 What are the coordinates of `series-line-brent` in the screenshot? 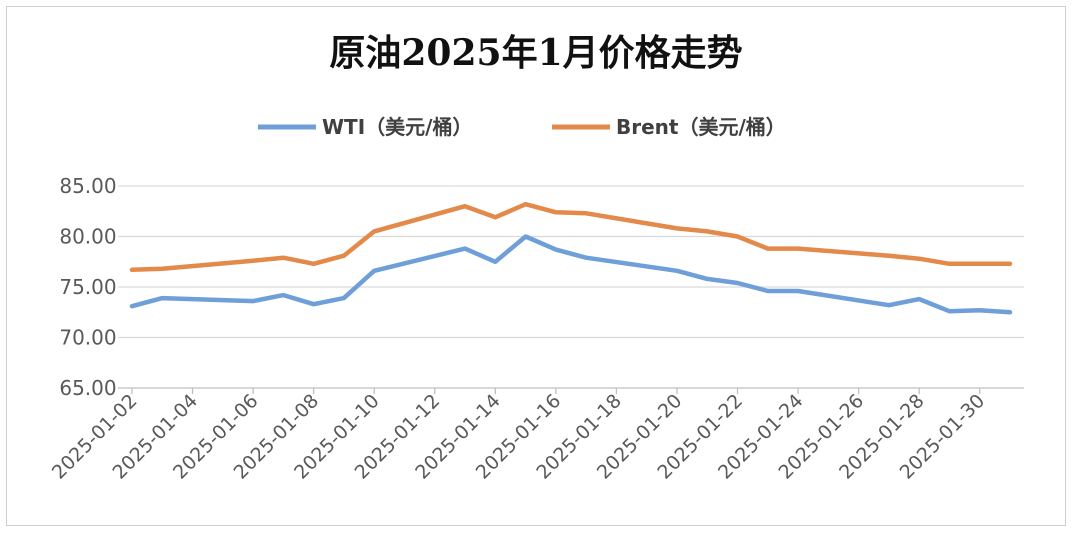 It's located at (571, 237).